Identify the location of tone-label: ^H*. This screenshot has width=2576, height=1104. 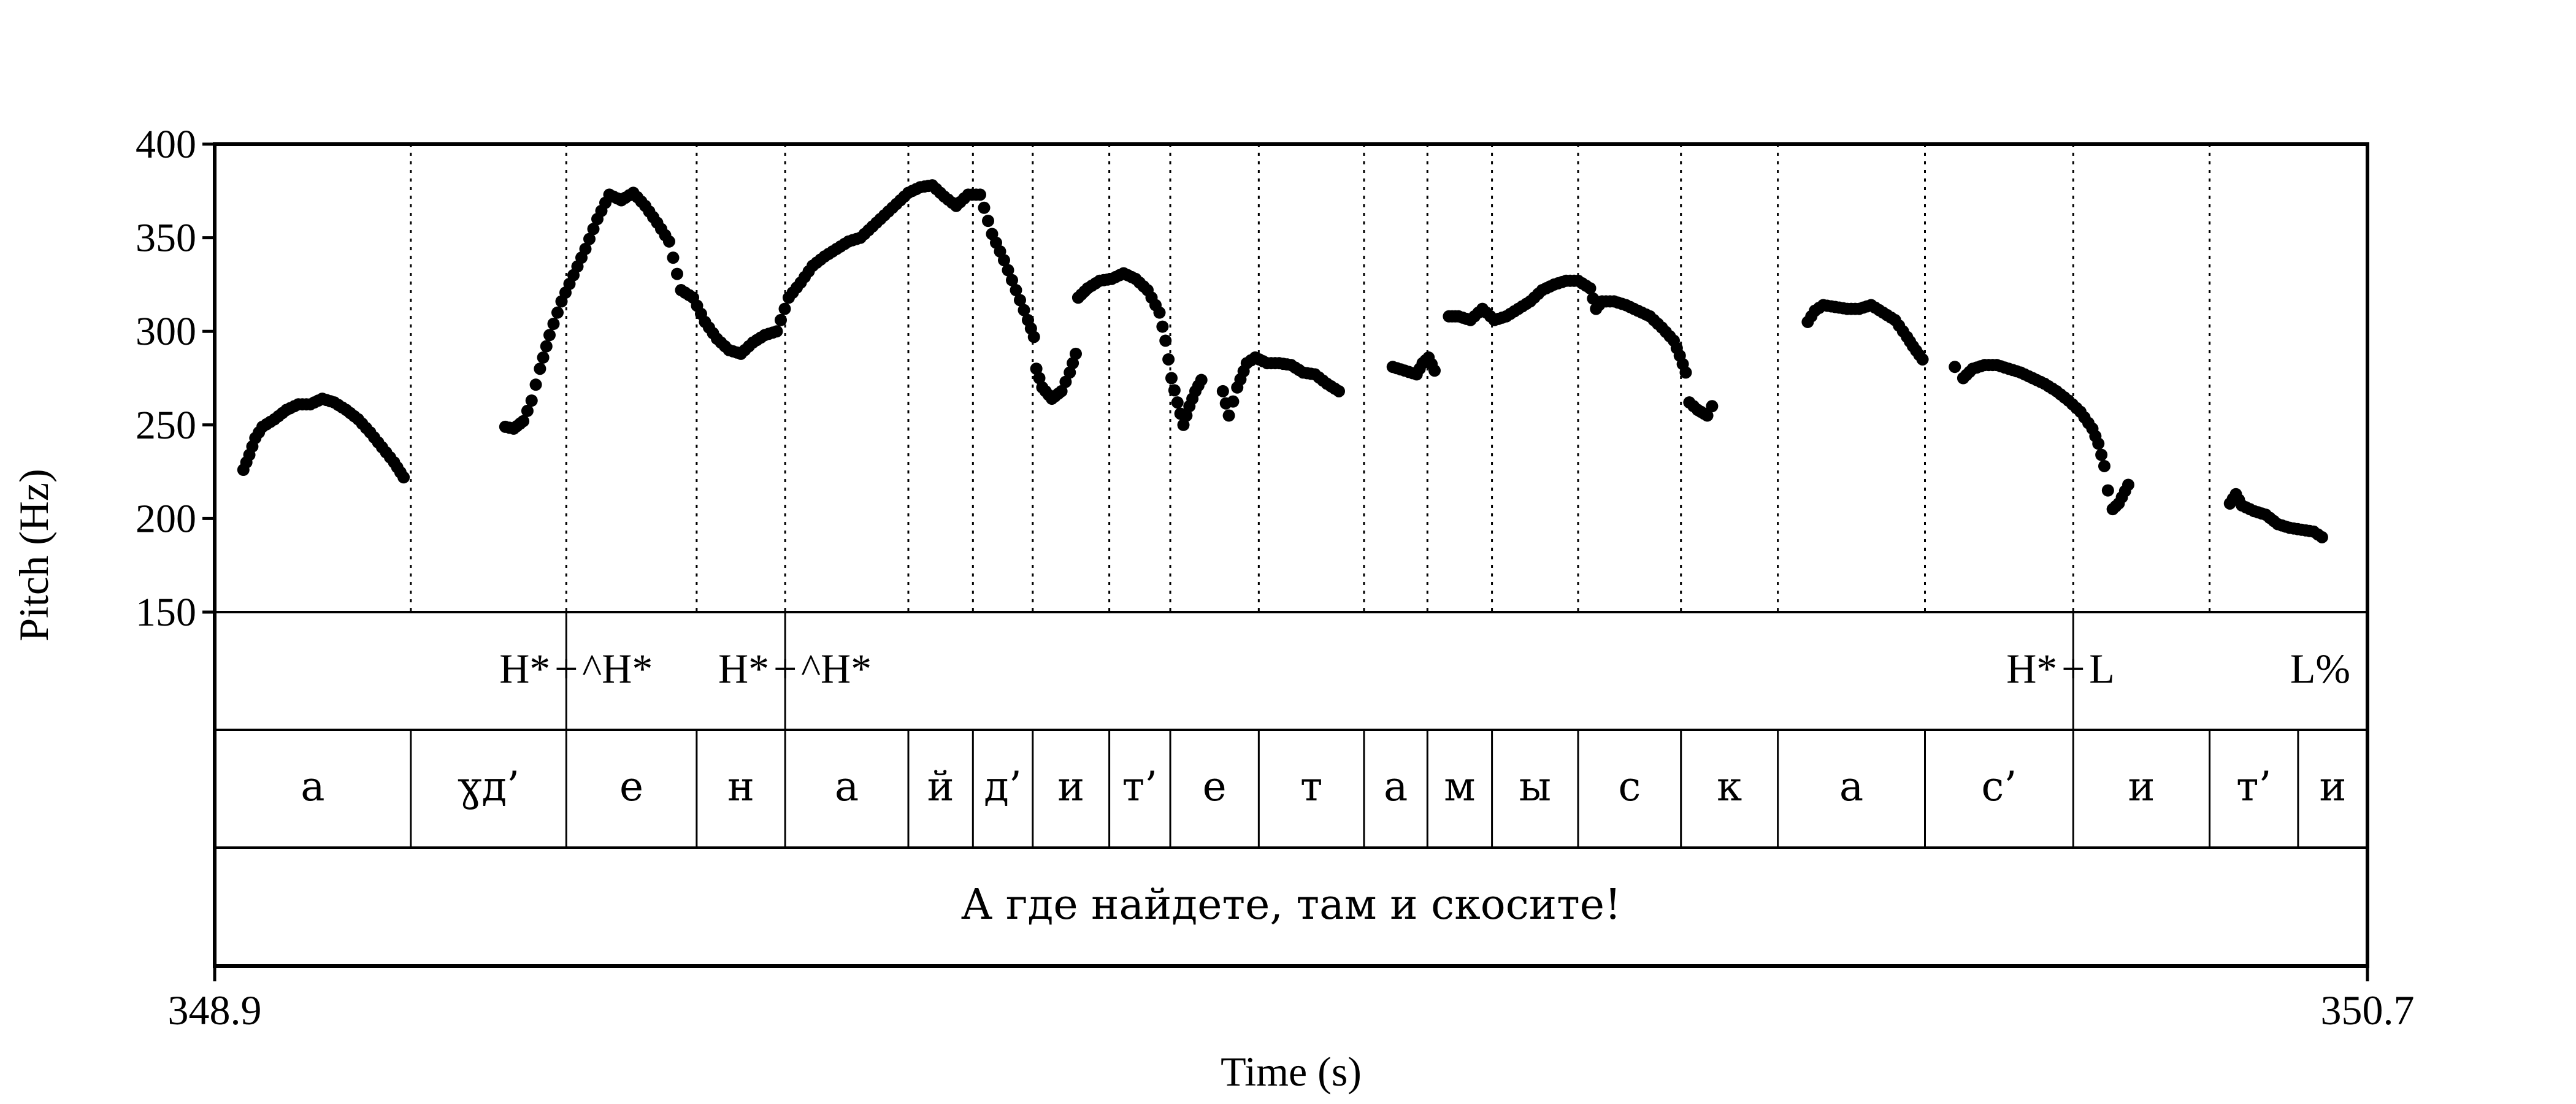
(617, 668).